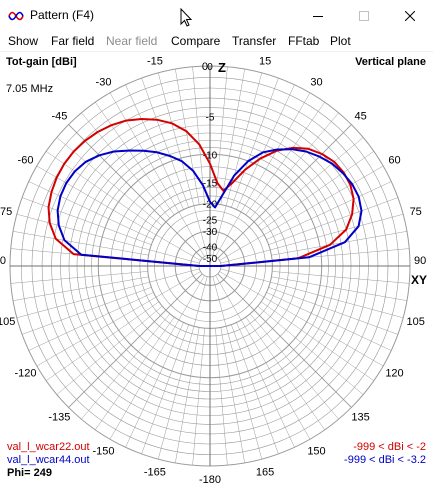  I want to click on plane-label: Vertical plane, so click(390, 62).